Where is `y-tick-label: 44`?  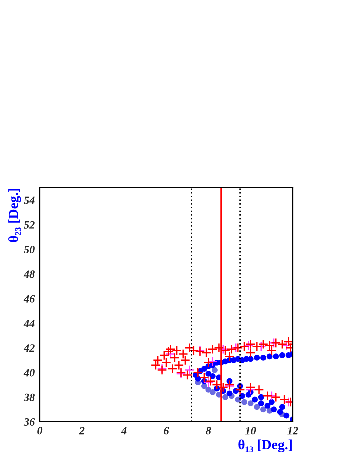
y-tick-label: 44 is located at coordinates (29, 324).